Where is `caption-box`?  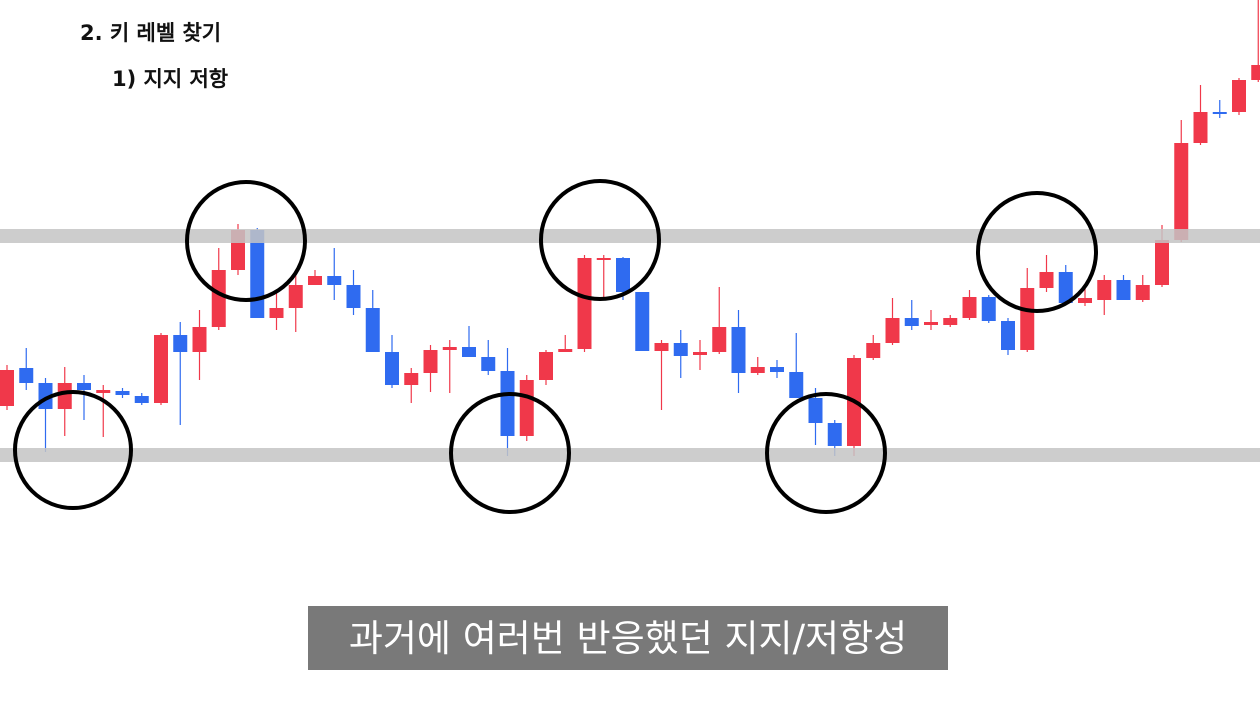
caption-box is located at coordinates (628, 638).